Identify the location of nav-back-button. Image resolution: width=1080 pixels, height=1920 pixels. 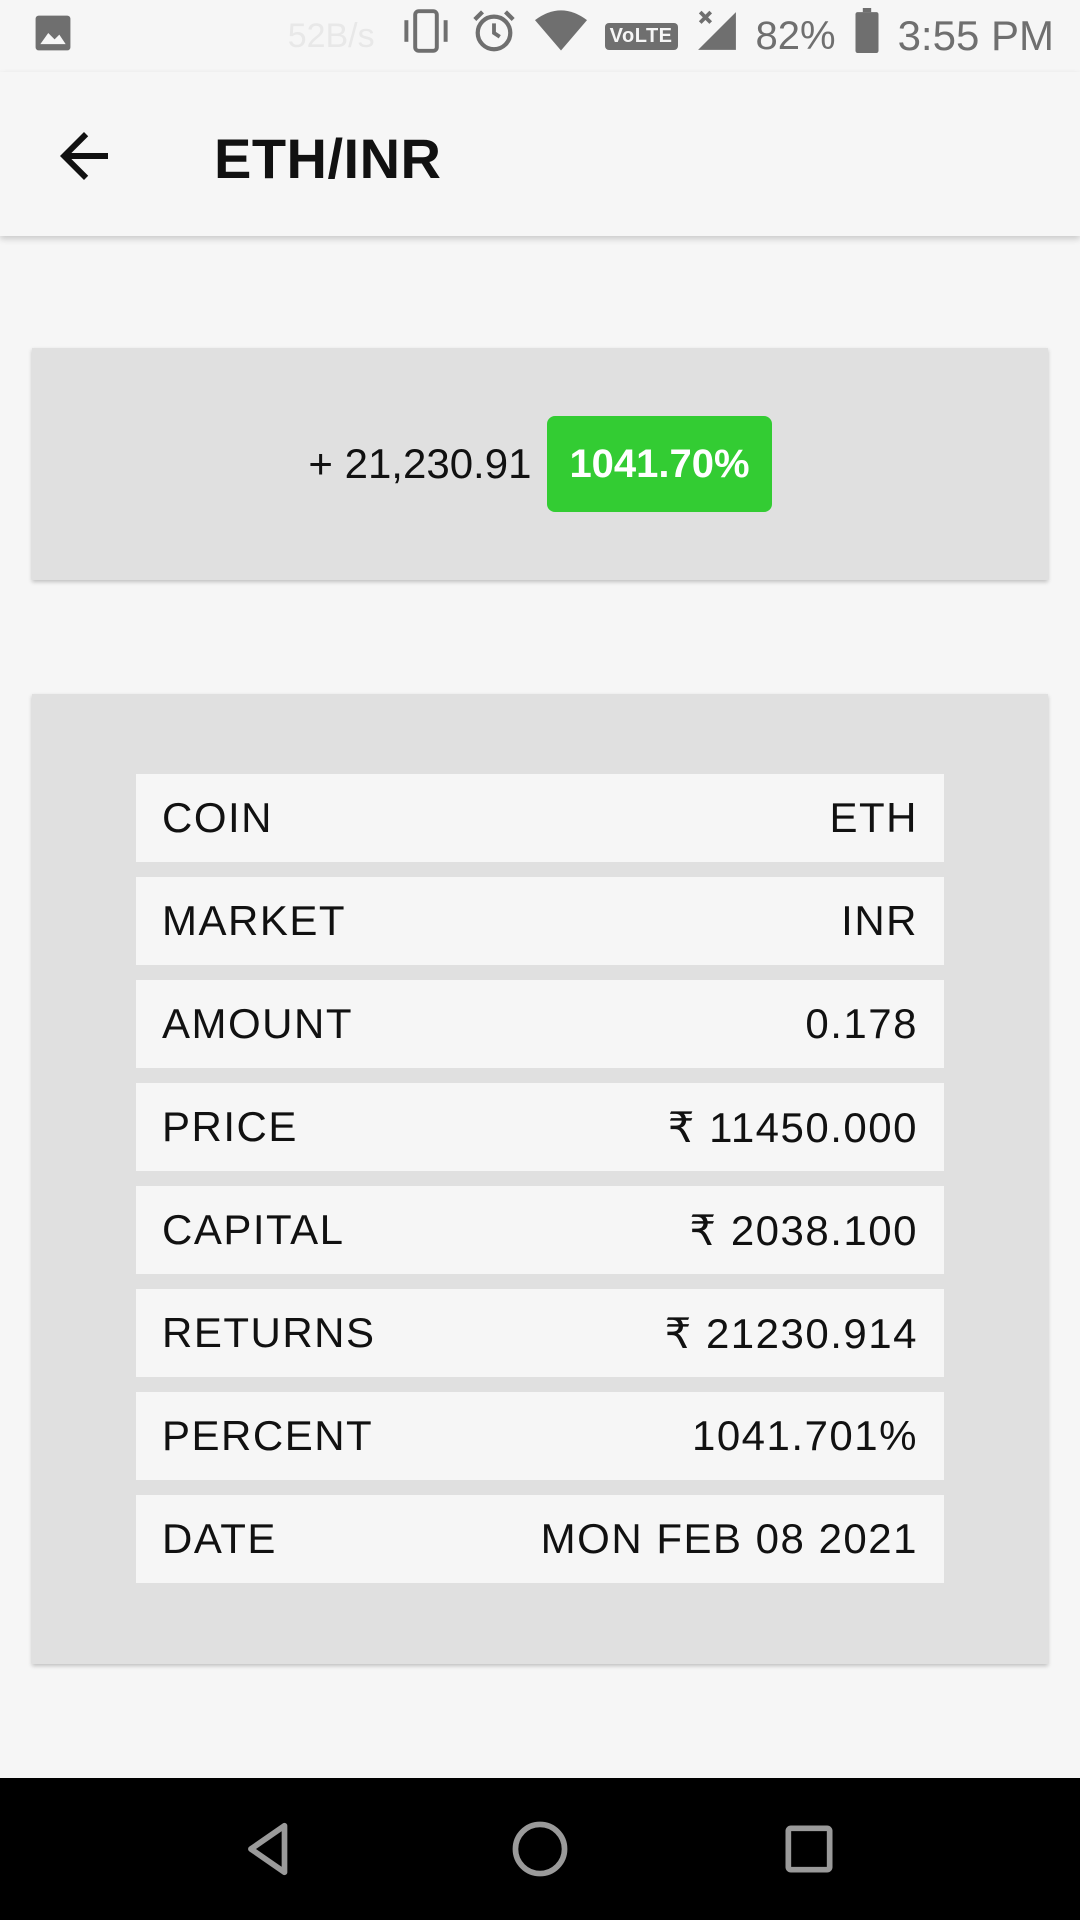
(269, 1849).